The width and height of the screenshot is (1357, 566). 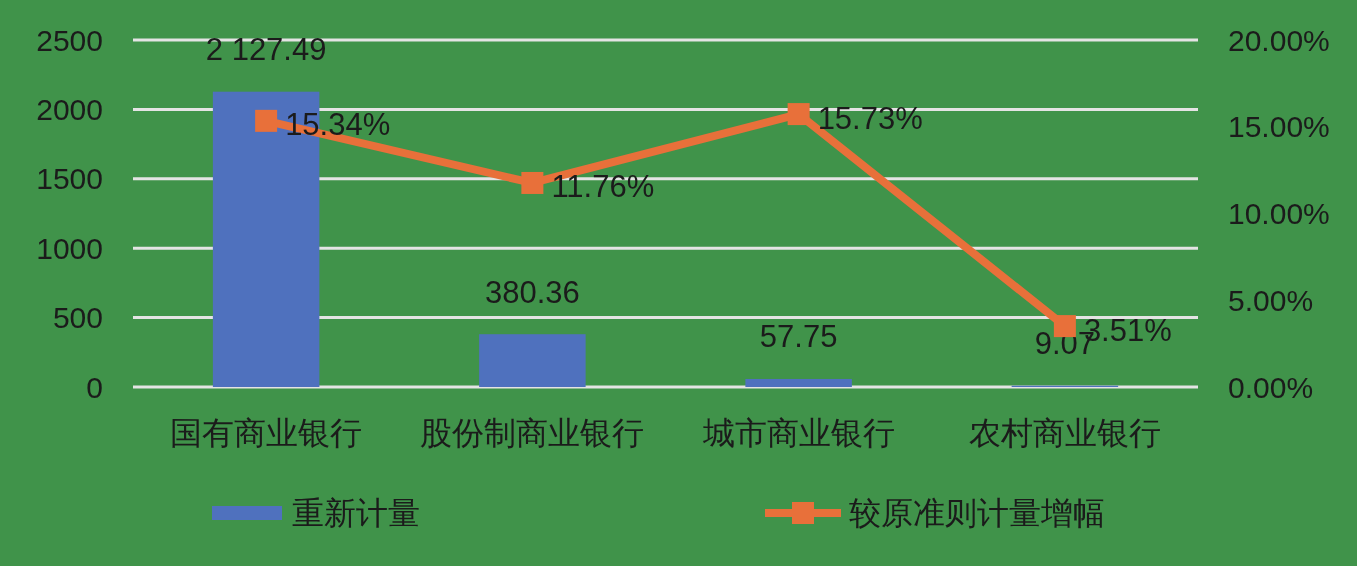 I want to click on x-tick-label: 股份制商业银行, so click(x=532, y=433).